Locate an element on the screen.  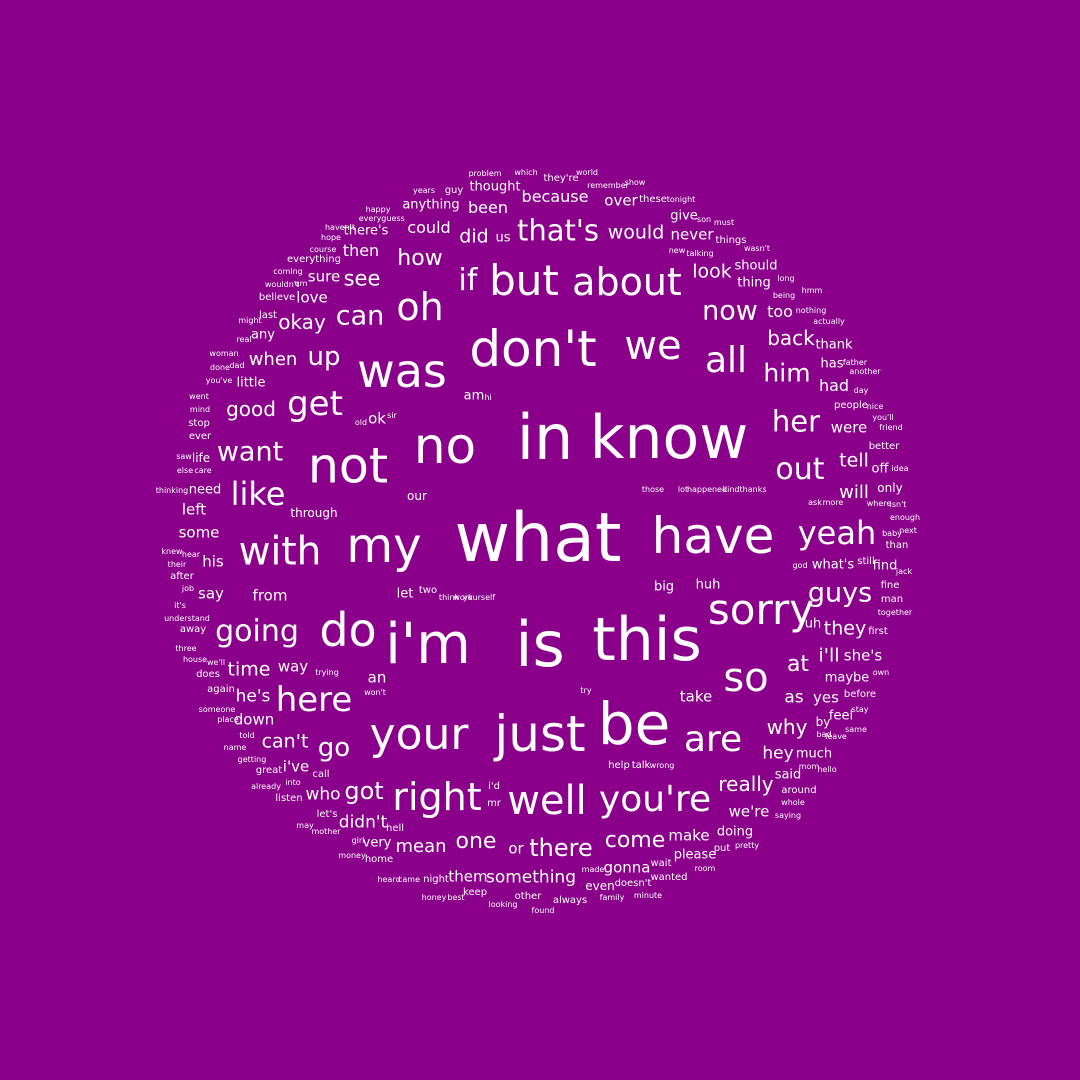
cloud-word: what is located at coordinates (538, 538).